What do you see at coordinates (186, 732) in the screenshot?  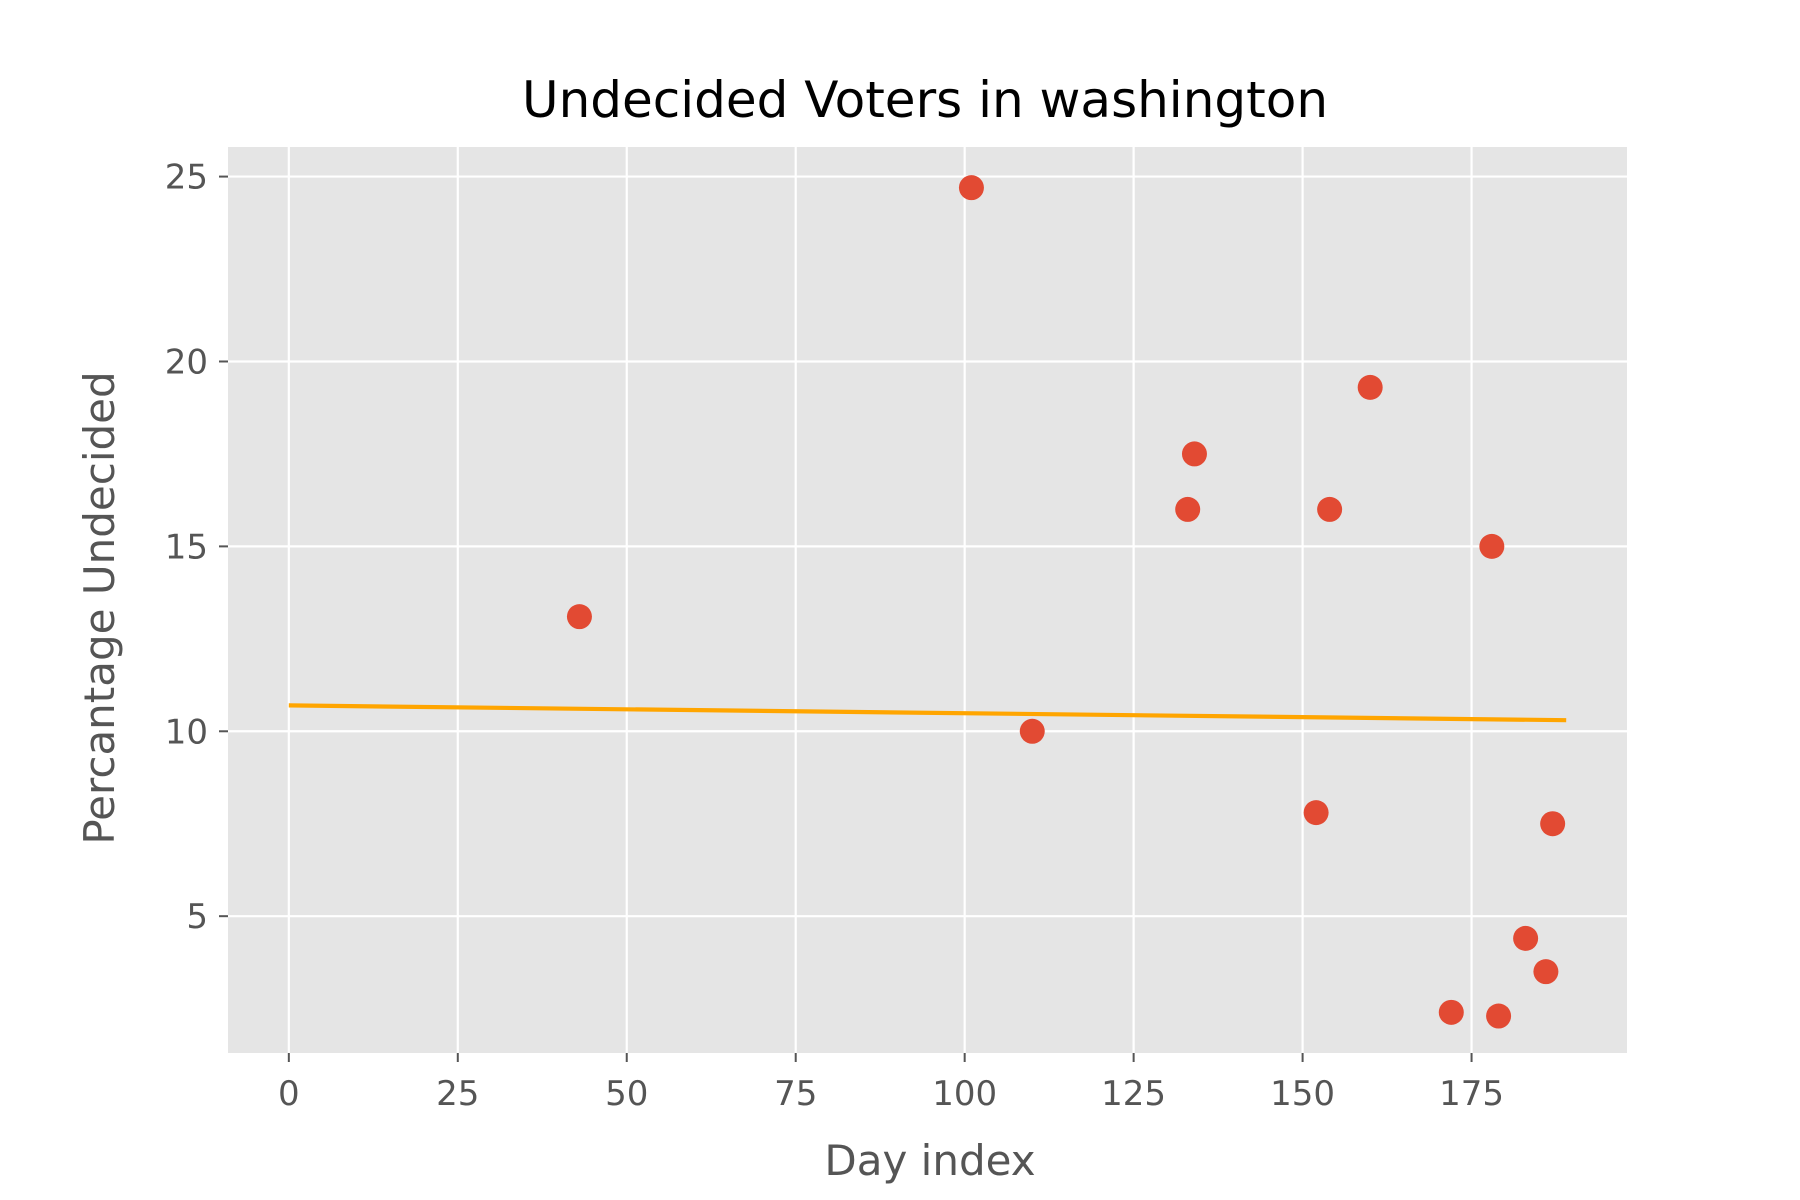 I see `y-tick-label: 10` at bounding box center [186, 732].